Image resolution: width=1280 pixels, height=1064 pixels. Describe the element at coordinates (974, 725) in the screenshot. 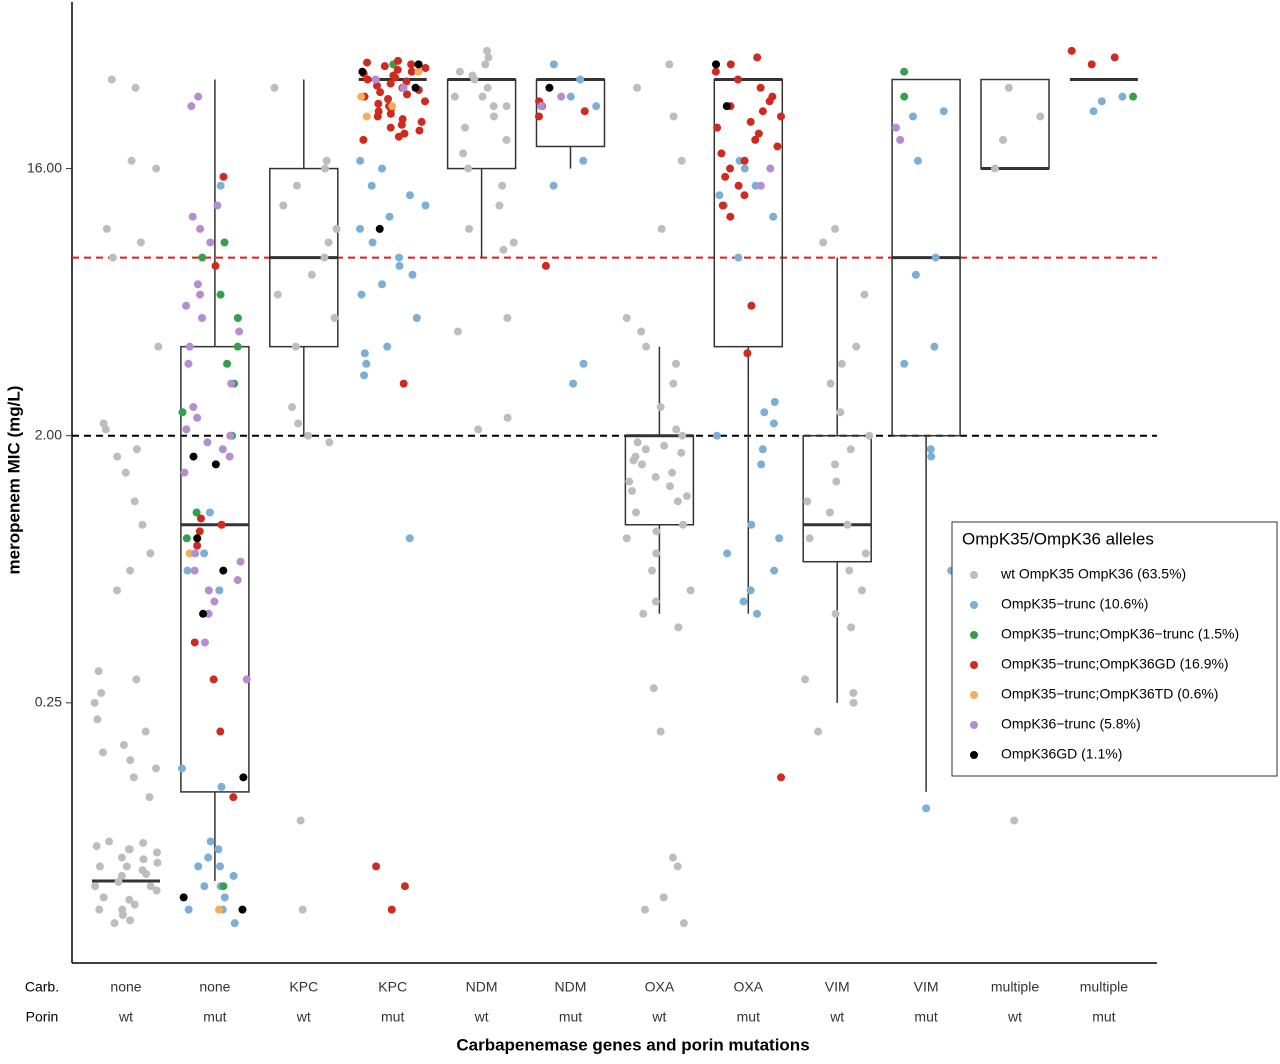

I see `legend-marker` at that location.